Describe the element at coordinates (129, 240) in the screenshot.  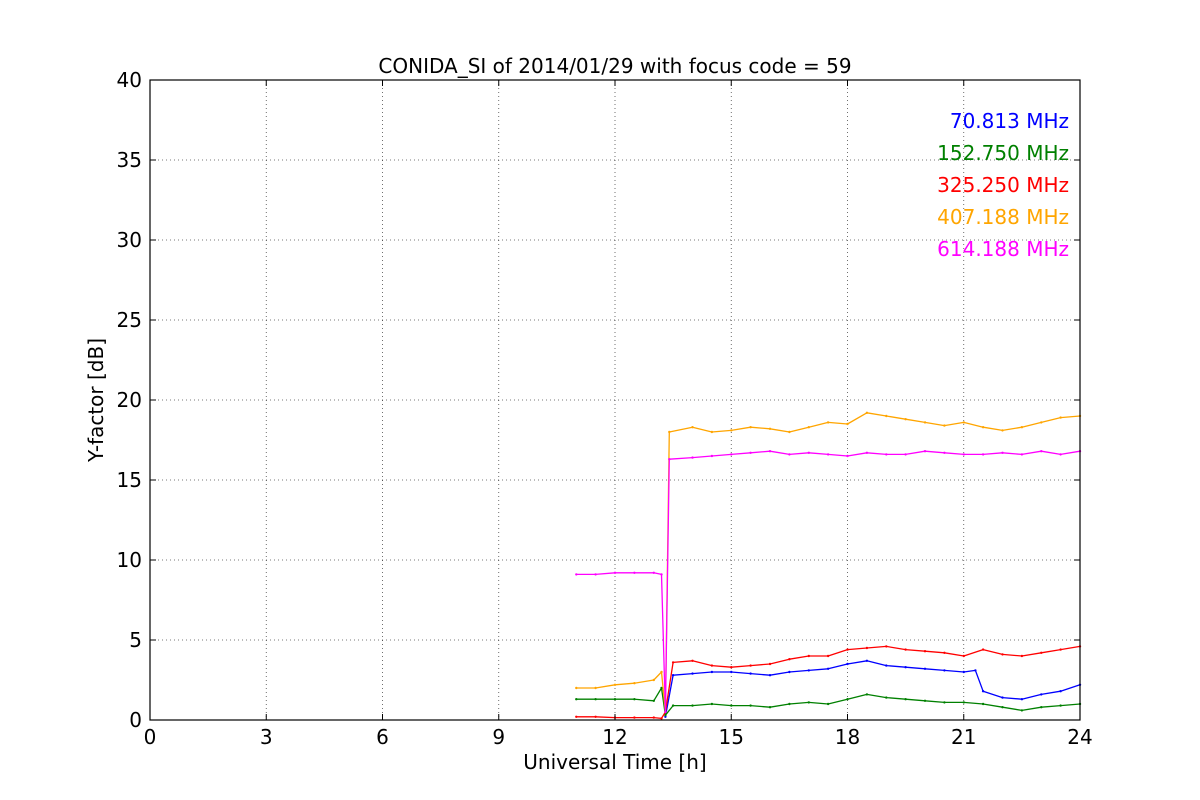
I see `y-tick-label: 30` at that location.